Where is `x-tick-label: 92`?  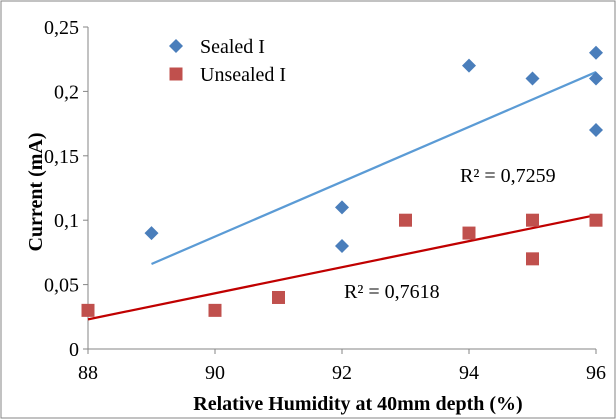 x-tick-label: 92 is located at coordinates (342, 373).